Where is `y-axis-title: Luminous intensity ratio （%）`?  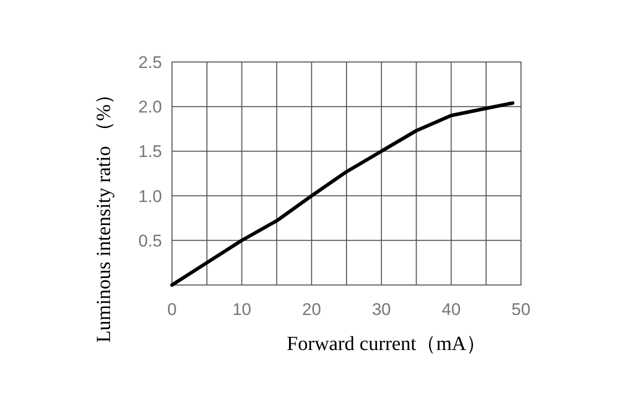
y-axis-title: Luminous intensity ratio （%） is located at coordinates (104, 213).